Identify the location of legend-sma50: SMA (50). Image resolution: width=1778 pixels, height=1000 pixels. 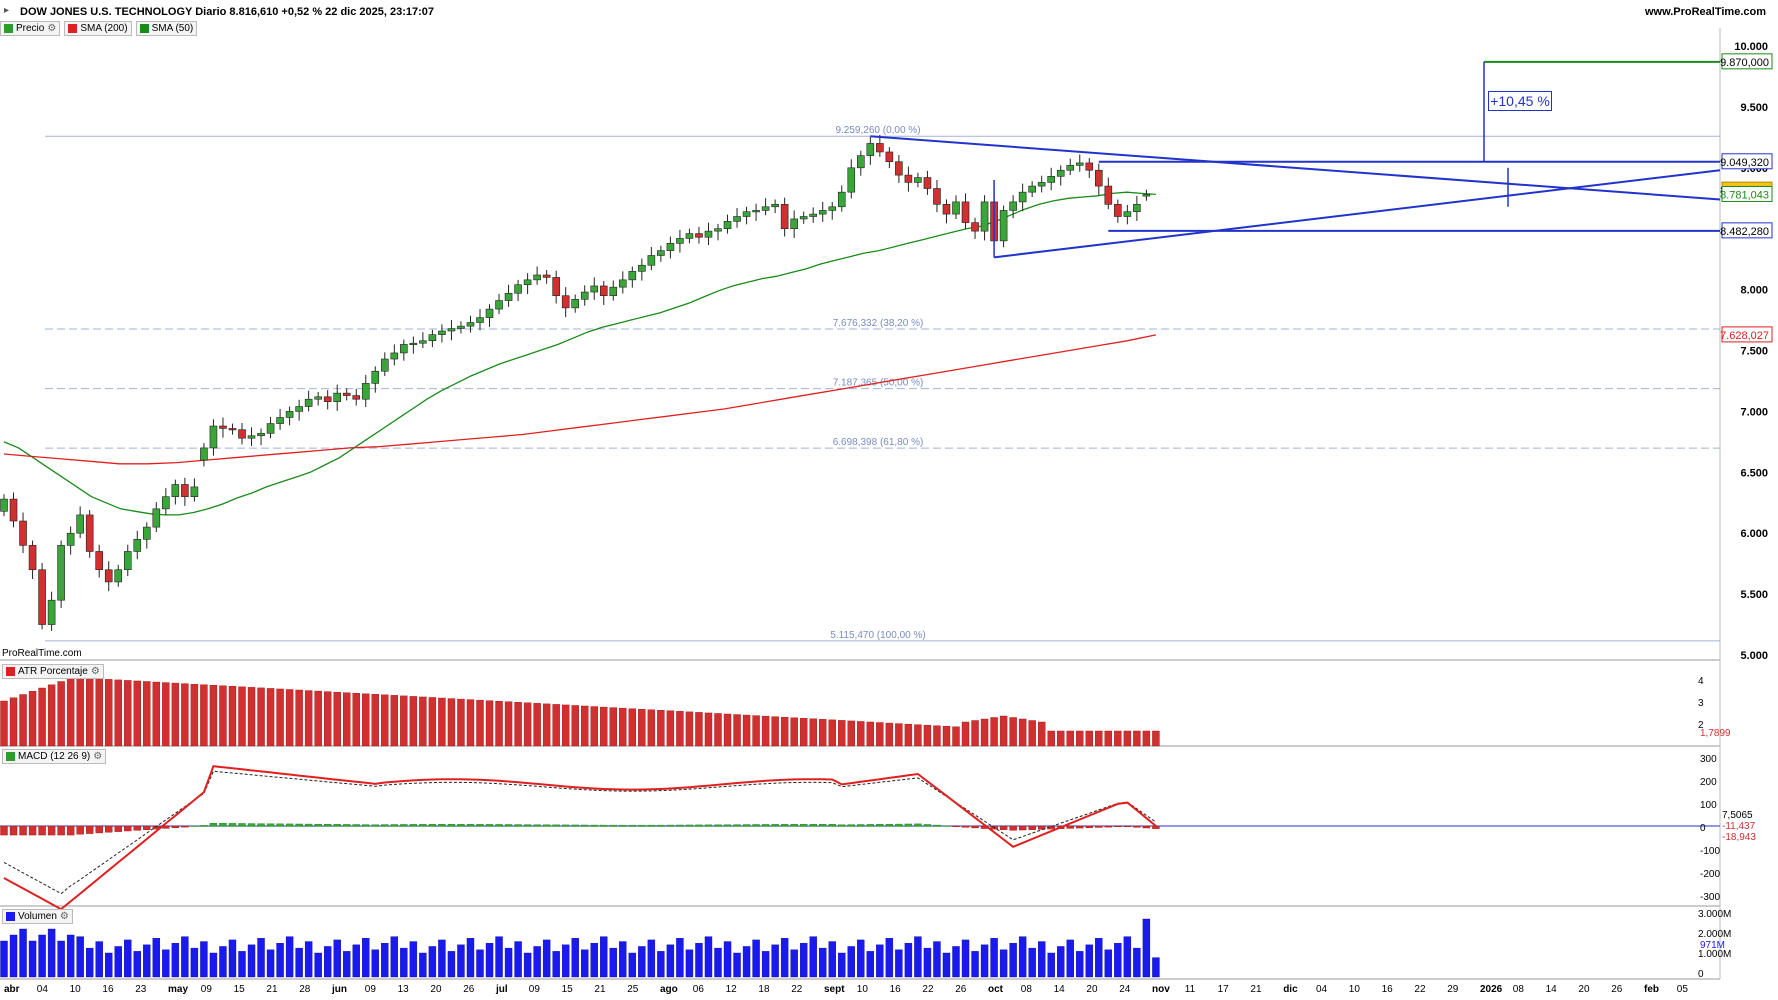
(166, 28).